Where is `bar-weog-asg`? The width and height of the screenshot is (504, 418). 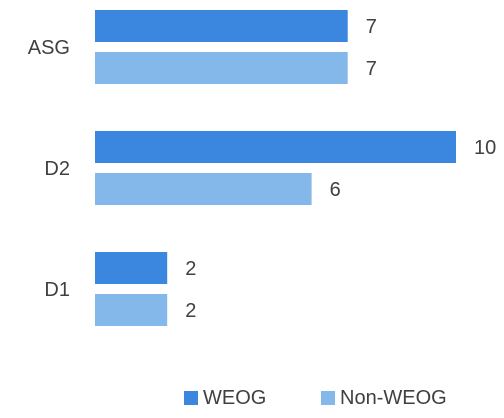
bar-weog-asg is located at coordinates (221, 26).